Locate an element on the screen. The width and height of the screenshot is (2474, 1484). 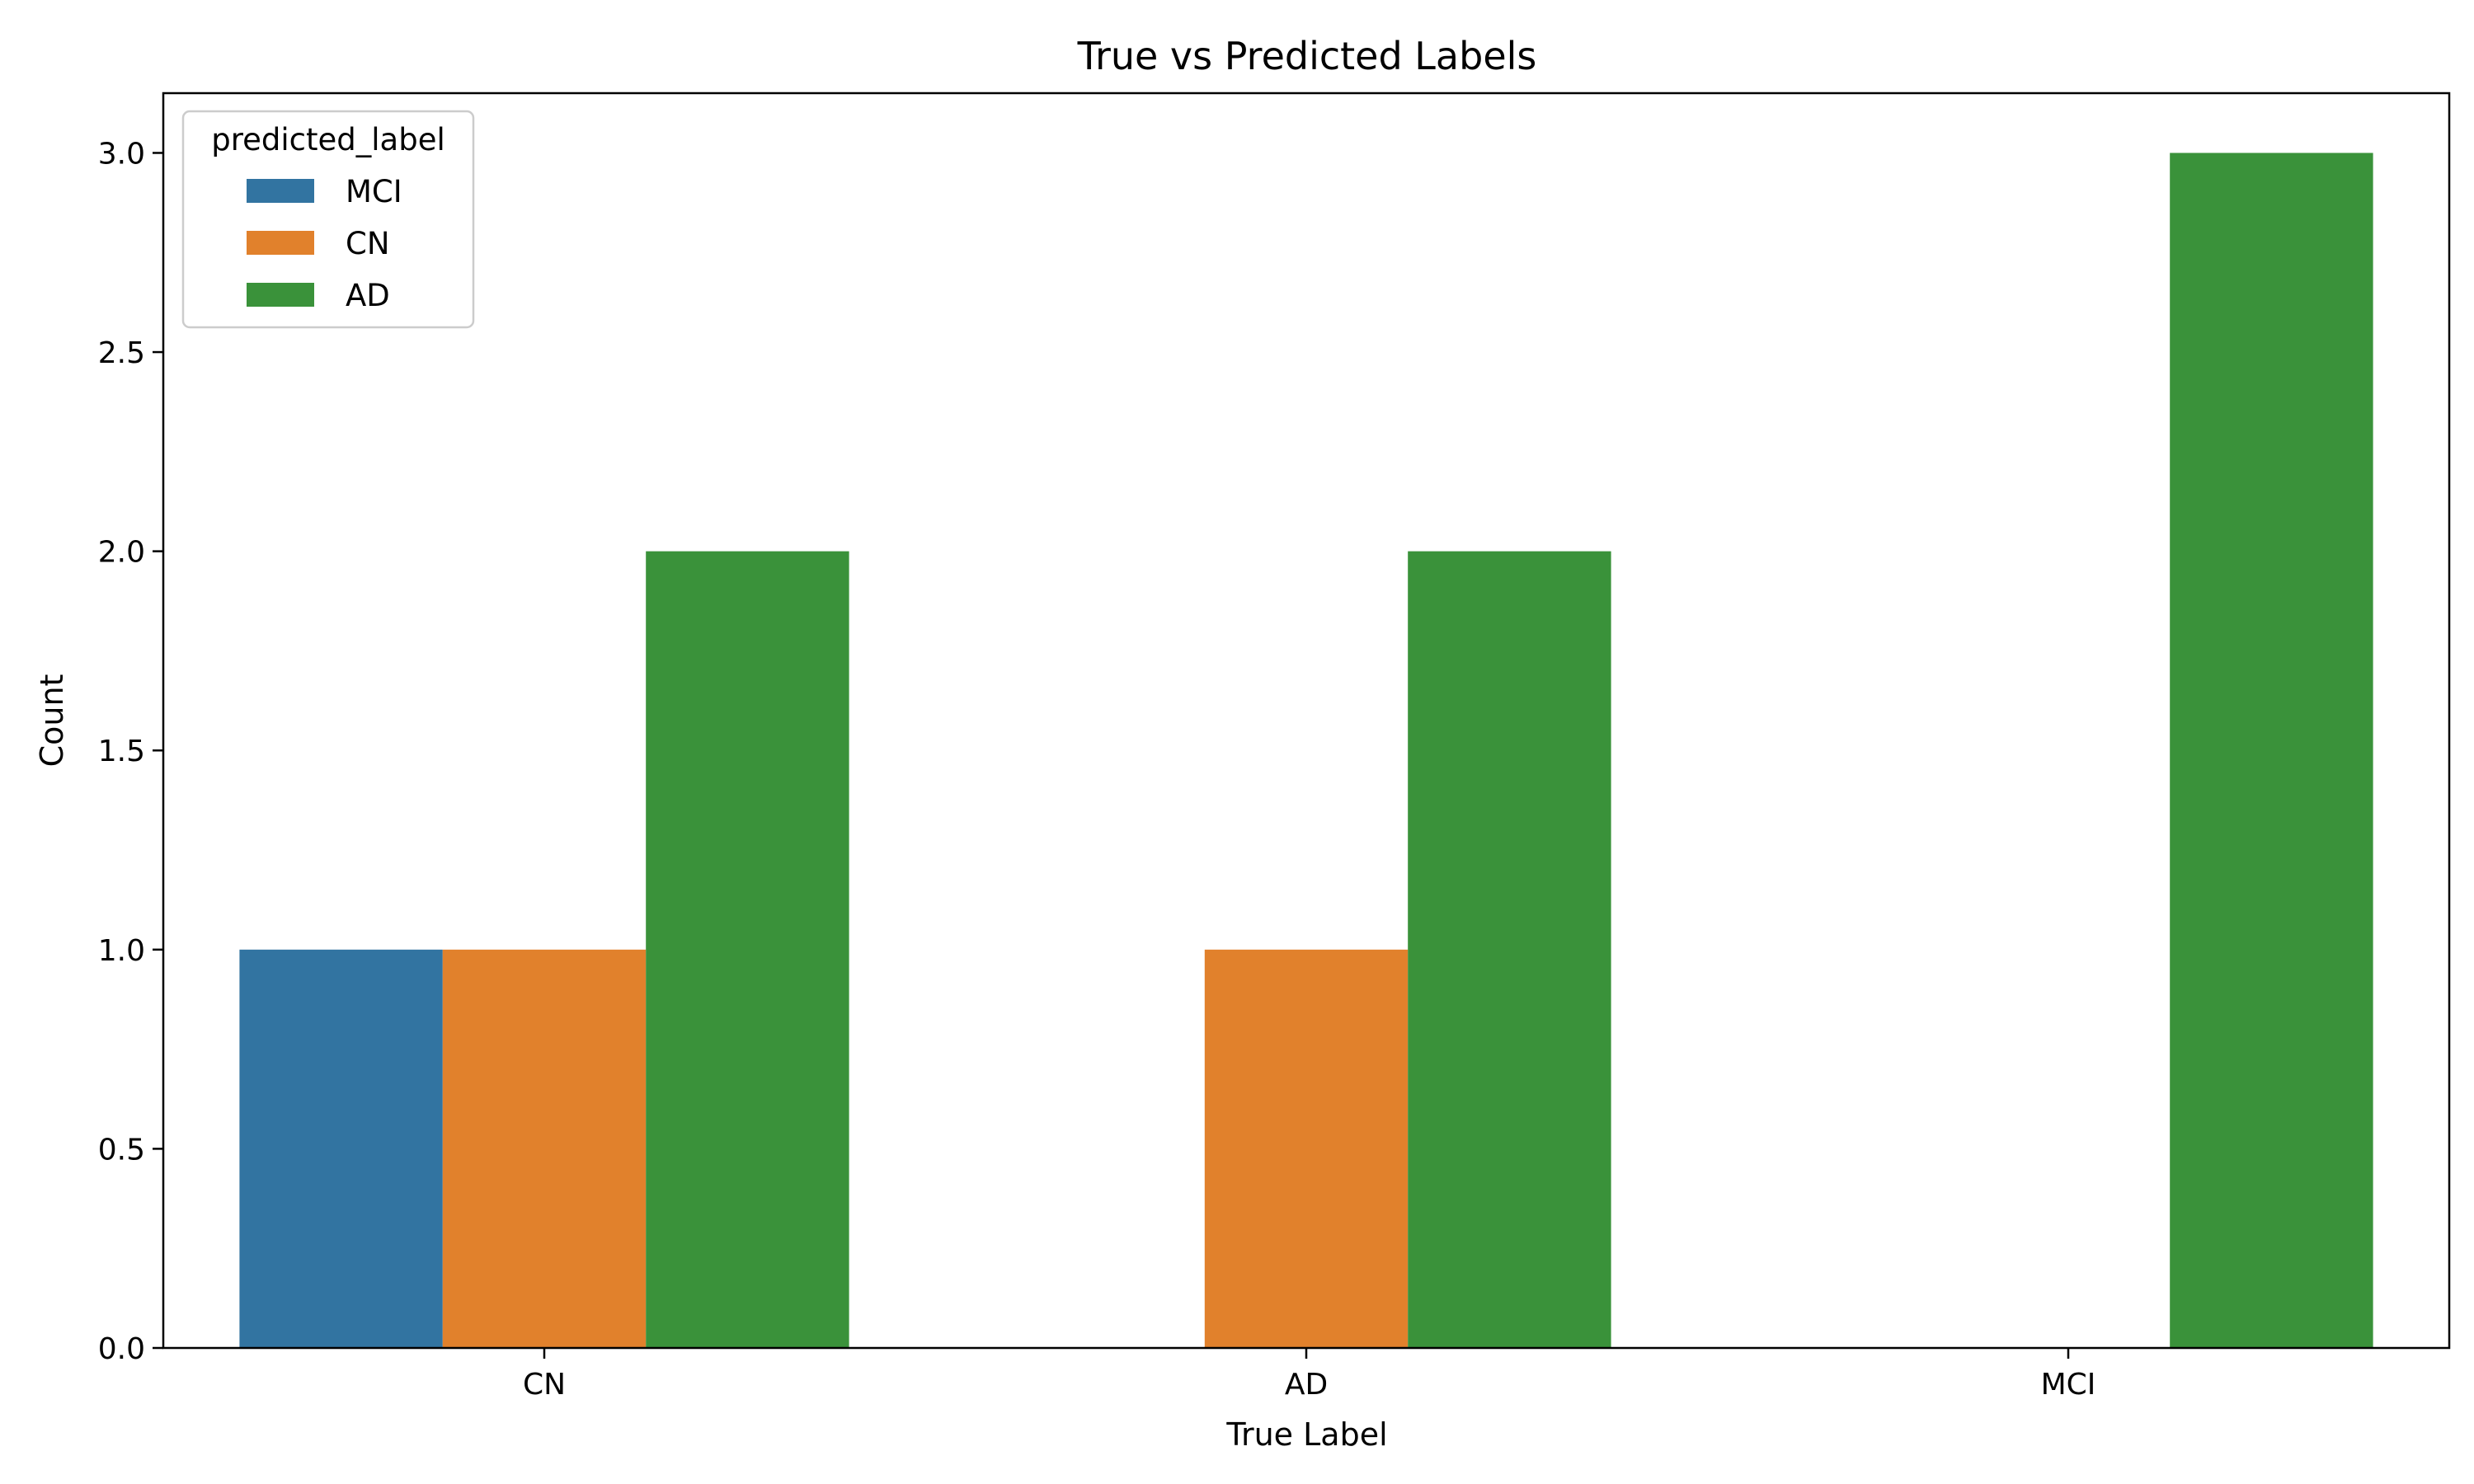
legend-swatch-ad is located at coordinates (280, 295).